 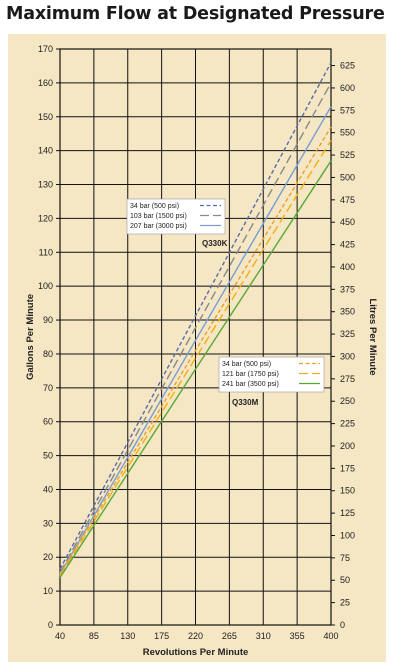 I want to click on x-axis-title: Revolutions Per Minute, so click(x=196, y=652).